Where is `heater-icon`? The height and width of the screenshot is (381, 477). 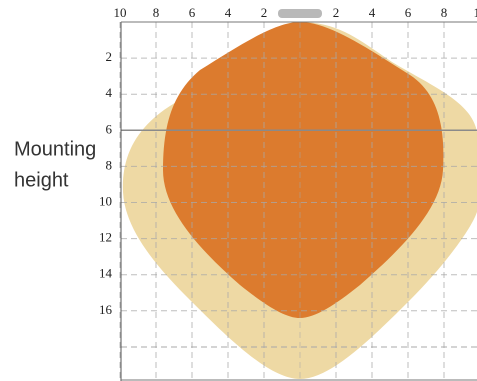 heater-icon is located at coordinates (300, 13).